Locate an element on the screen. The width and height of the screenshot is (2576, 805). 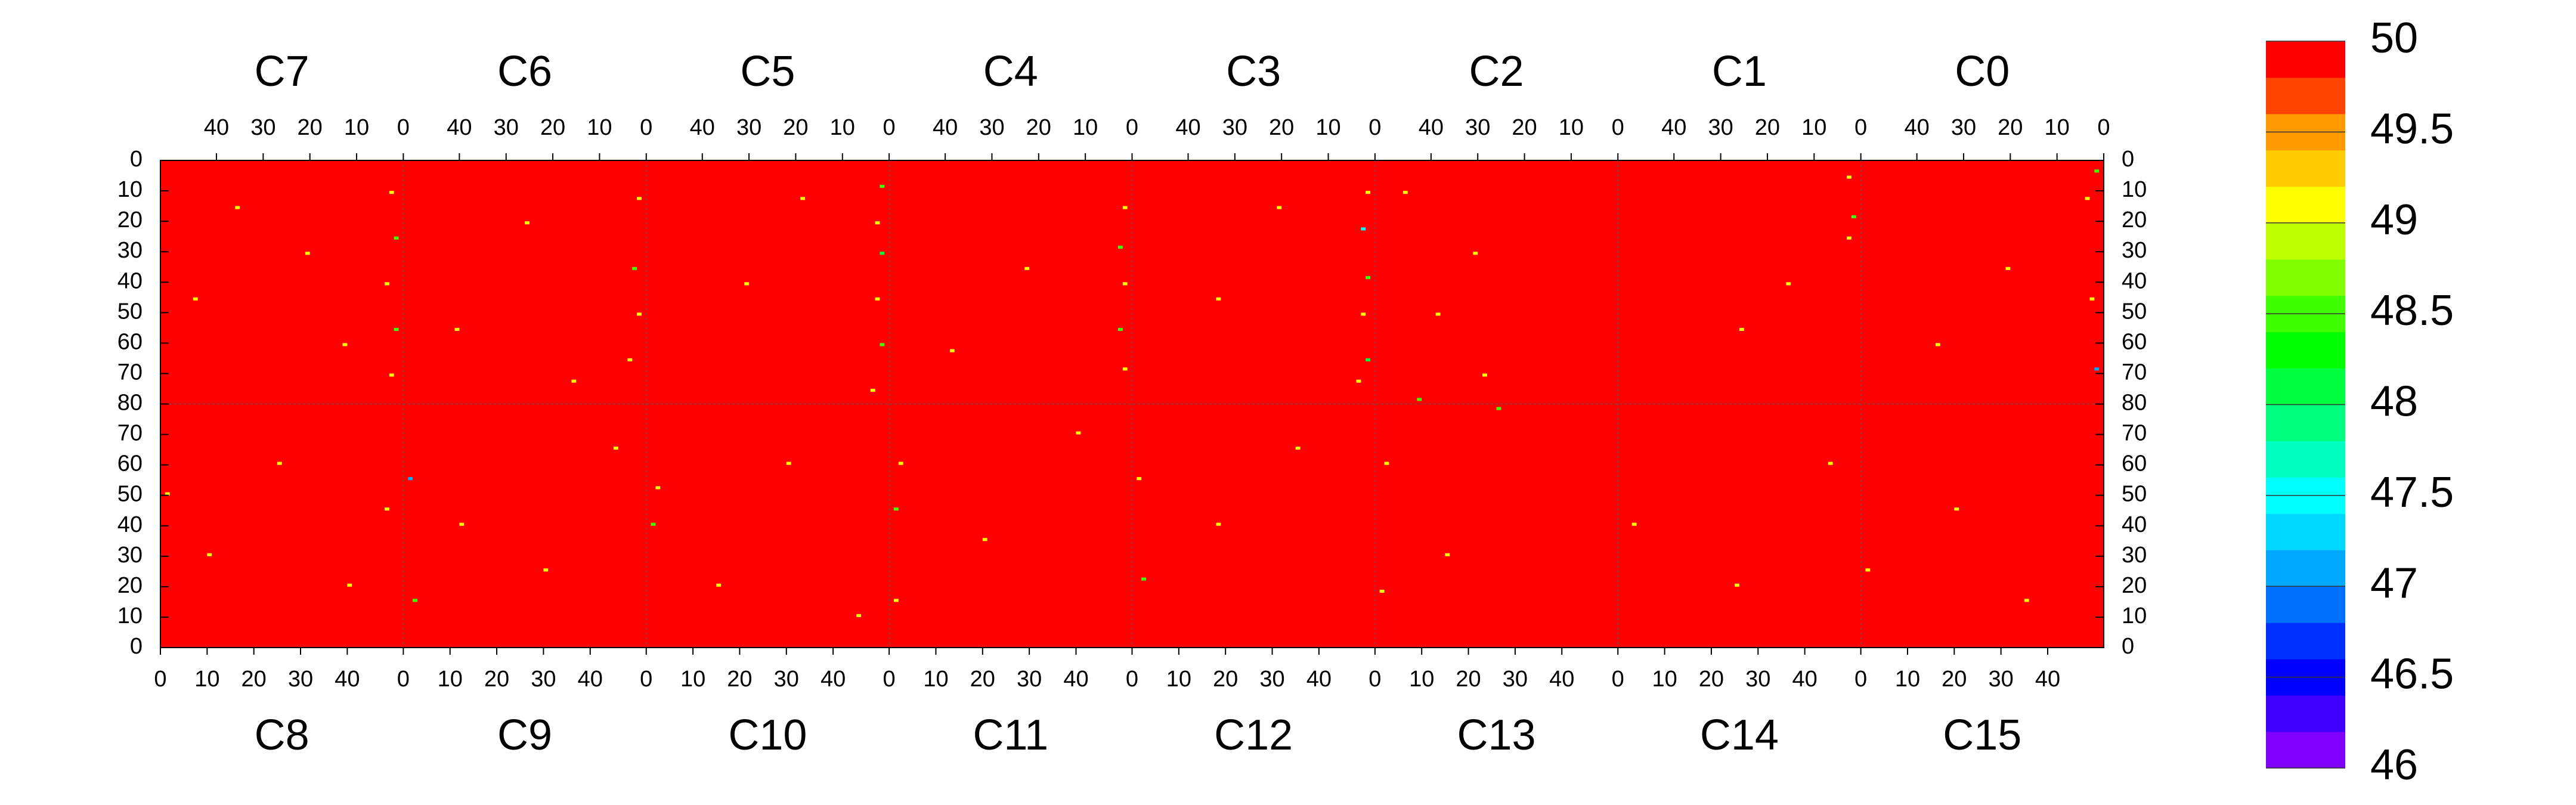
panel-label: C2 is located at coordinates (1497, 71).